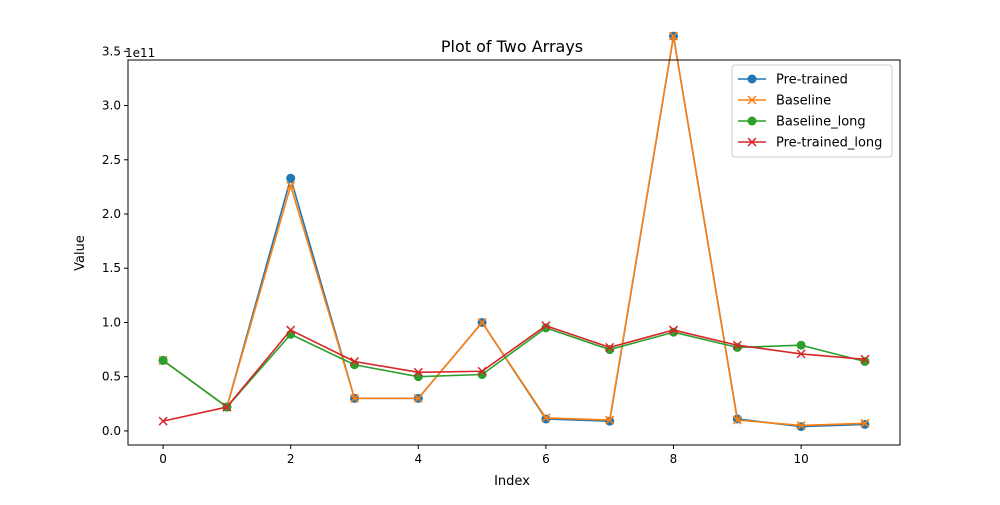  Describe the element at coordinates (512, 46) in the screenshot. I see `chart-title: Plot of Two Arrays` at that location.